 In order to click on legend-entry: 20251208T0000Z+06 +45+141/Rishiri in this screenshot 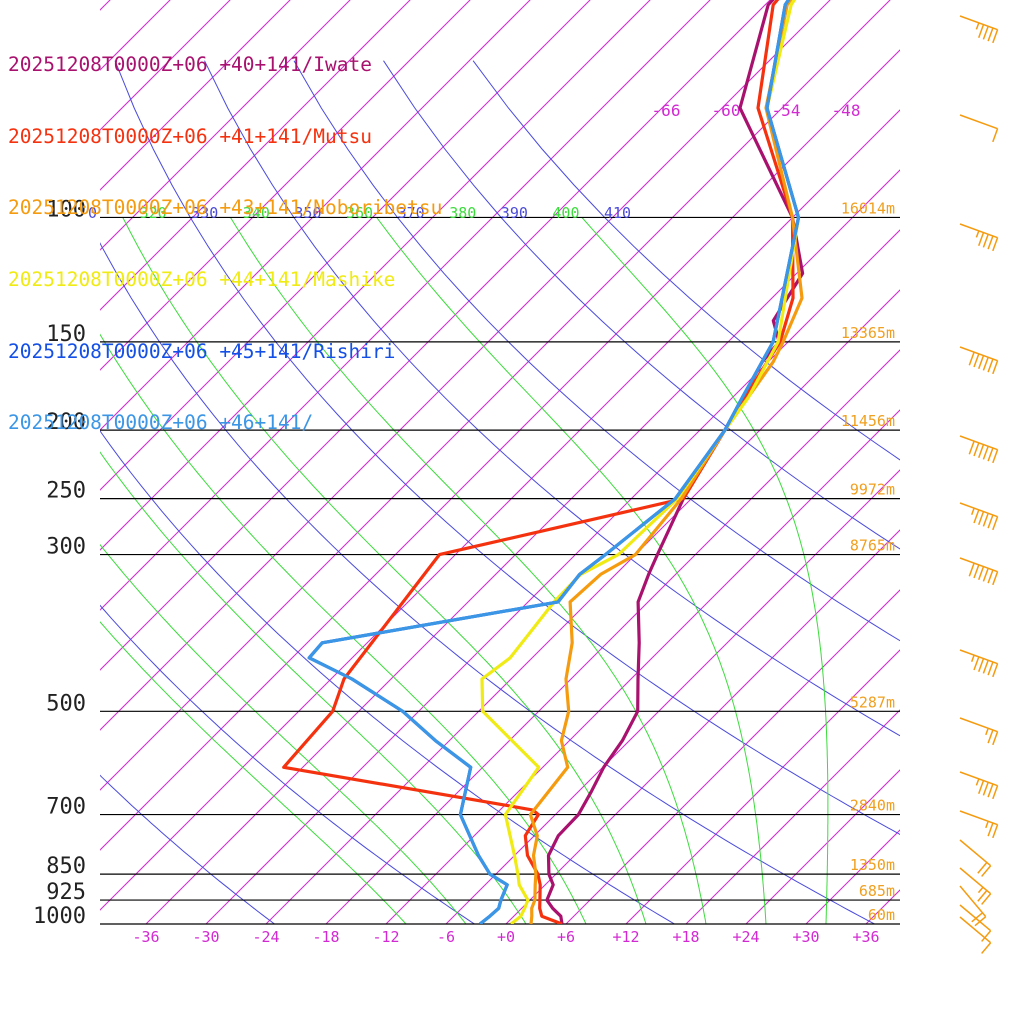, I will do `click(202, 351)`.